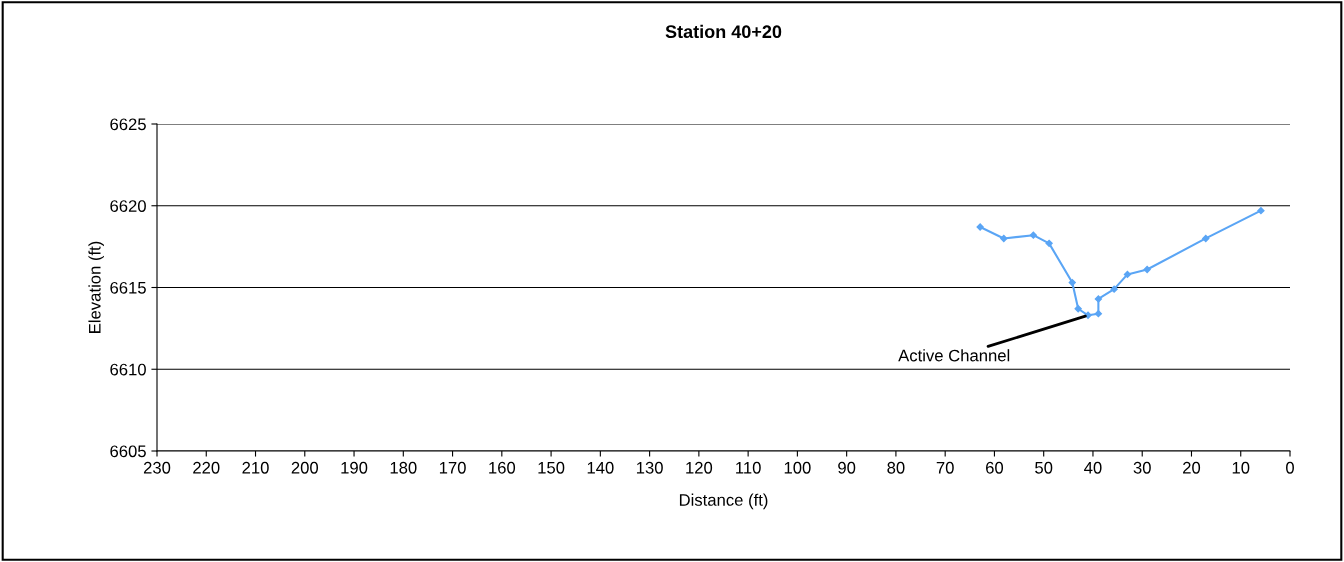 Image resolution: width=1344 pixels, height=562 pixels. What do you see at coordinates (797, 467) in the screenshot?
I see `x-tick-label: 100` at bounding box center [797, 467].